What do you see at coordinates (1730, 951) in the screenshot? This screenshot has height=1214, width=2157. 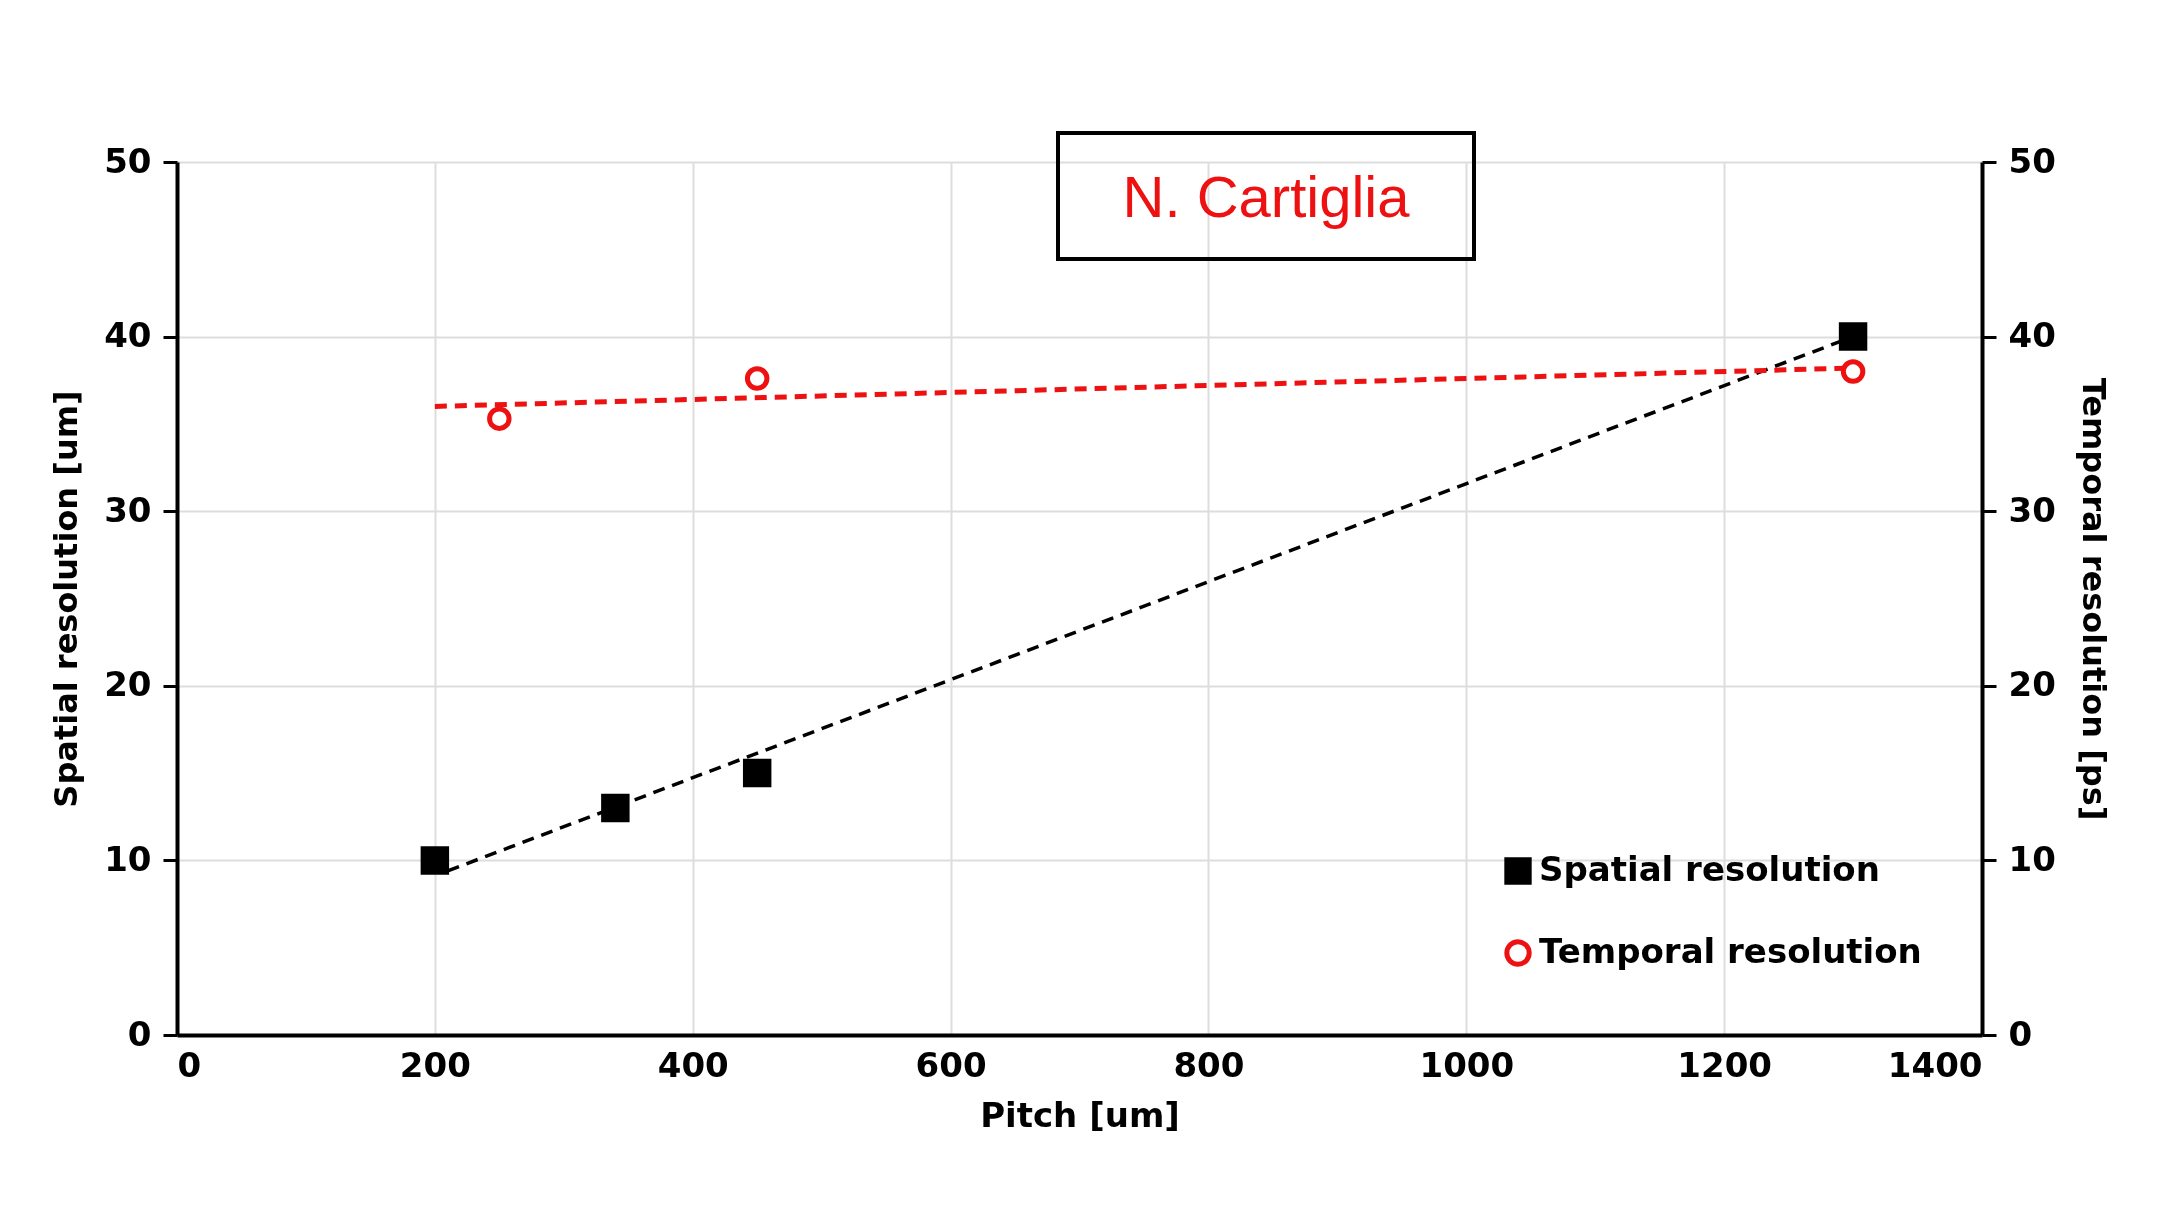 I see `legend-label: Temporal resolution` at bounding box center [1730, 951].